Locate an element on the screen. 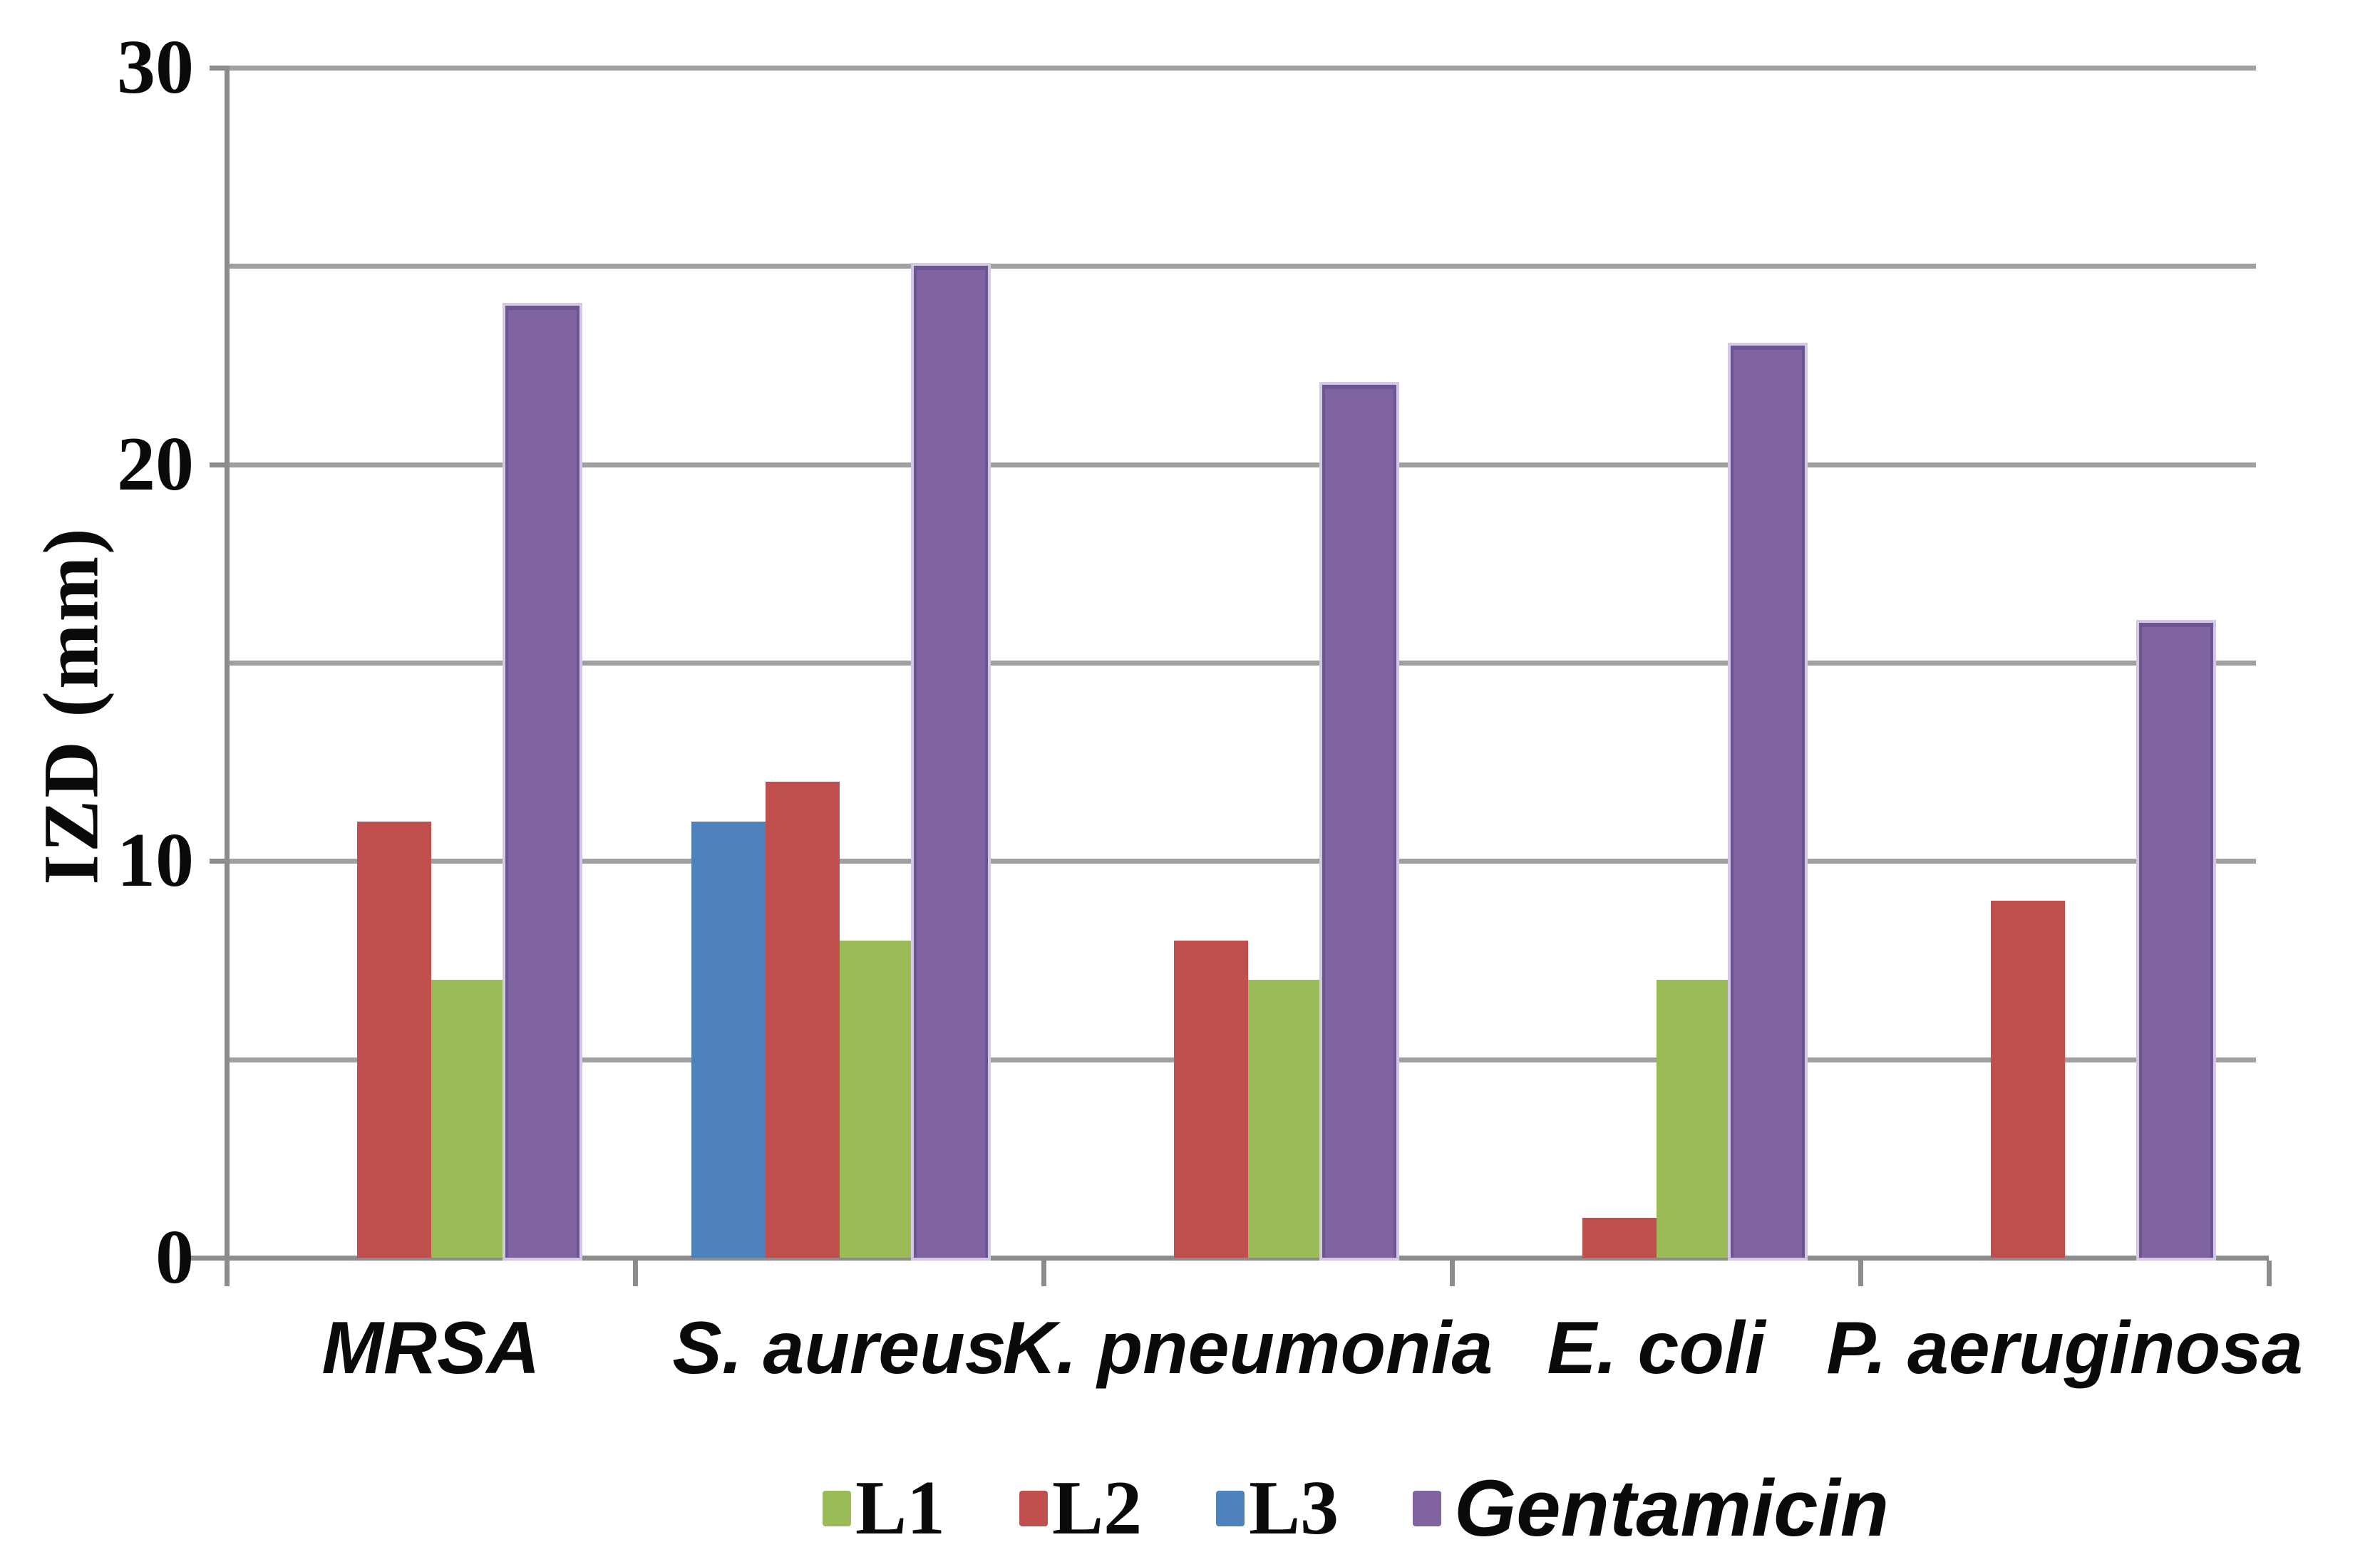 The height and width of the screenshot is (1557, 2380). bar-L2-K-pneumonia is located at coordinates (1210, 1099).